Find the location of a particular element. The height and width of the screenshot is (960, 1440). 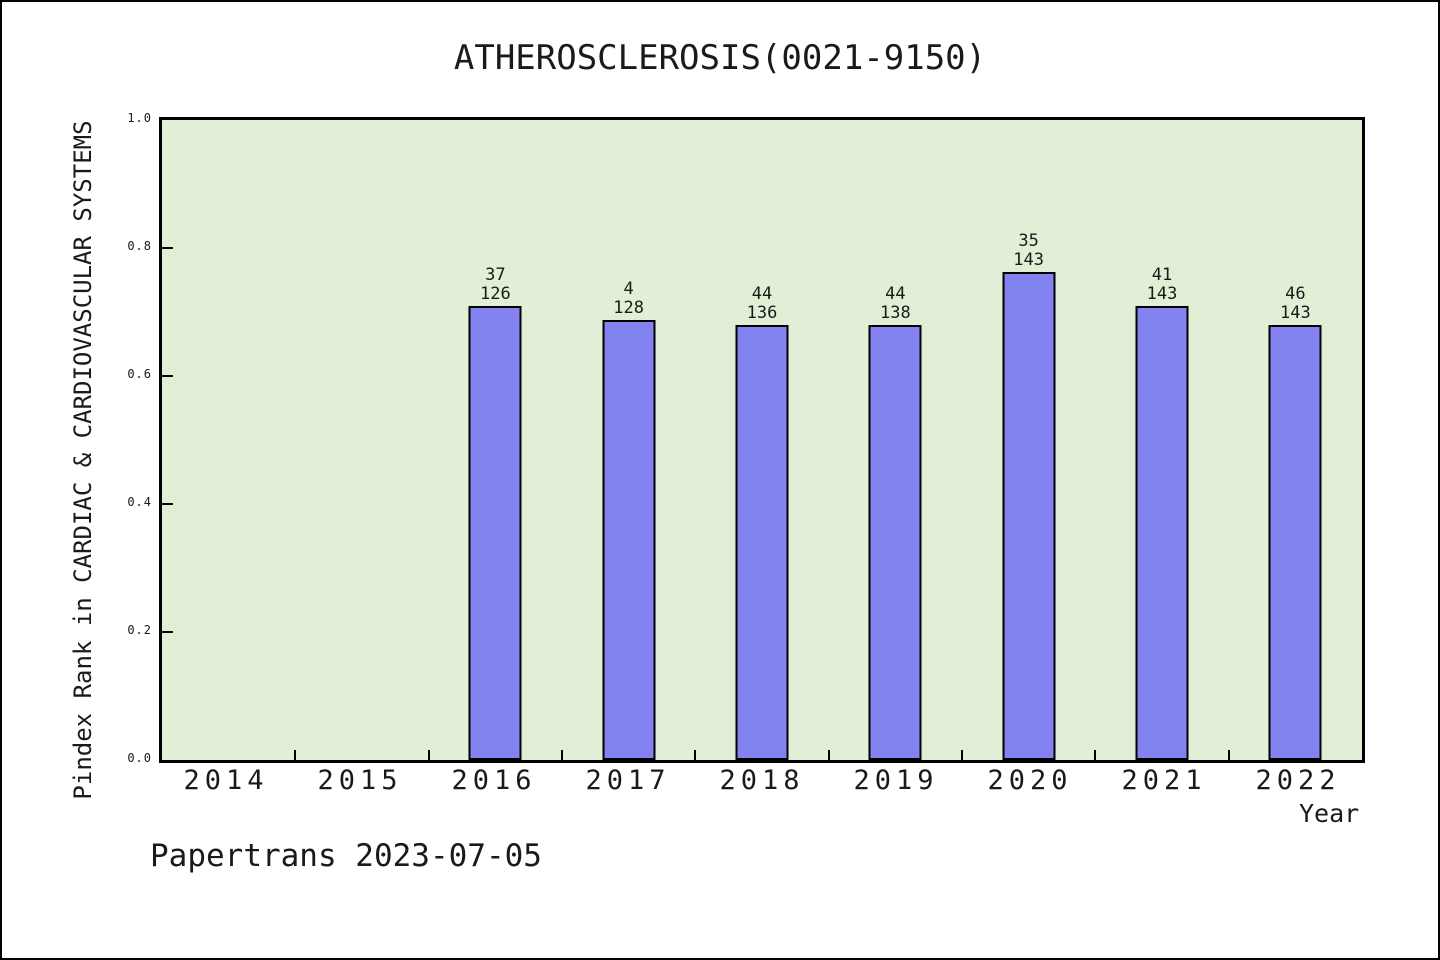

bar-label-rank-2021: 41 is located at coordinates (1162, 275).